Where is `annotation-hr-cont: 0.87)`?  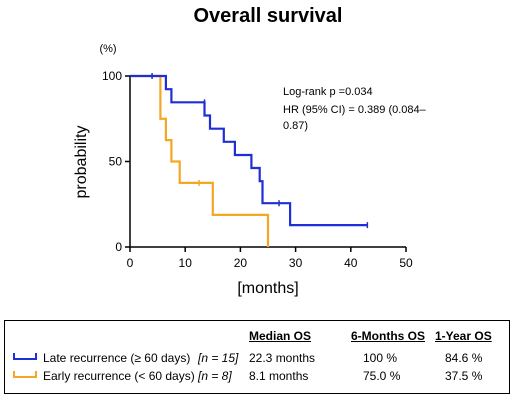
annotation-hr-cont: 0.87) is located at coordinates (295, 126).